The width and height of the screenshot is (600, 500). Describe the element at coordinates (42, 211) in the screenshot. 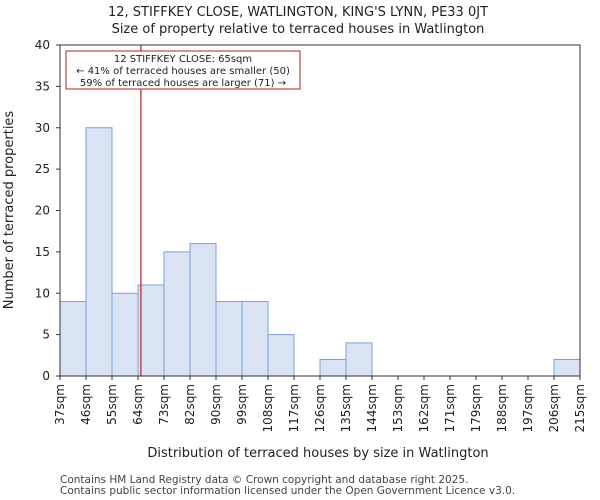

I see `y-tick-label: 20` at that location.